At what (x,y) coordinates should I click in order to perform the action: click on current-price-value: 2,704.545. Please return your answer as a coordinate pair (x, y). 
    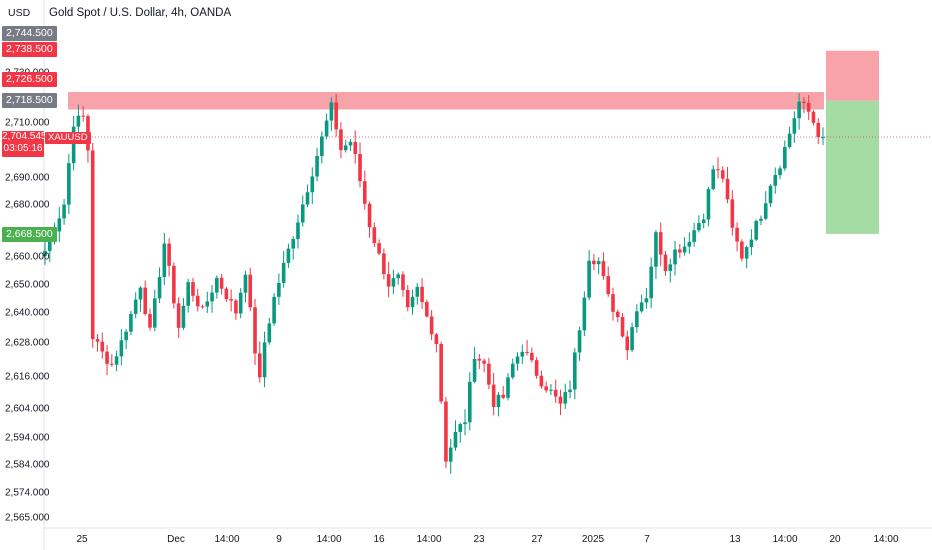
    Looking at the image, I should click on (24, 136).